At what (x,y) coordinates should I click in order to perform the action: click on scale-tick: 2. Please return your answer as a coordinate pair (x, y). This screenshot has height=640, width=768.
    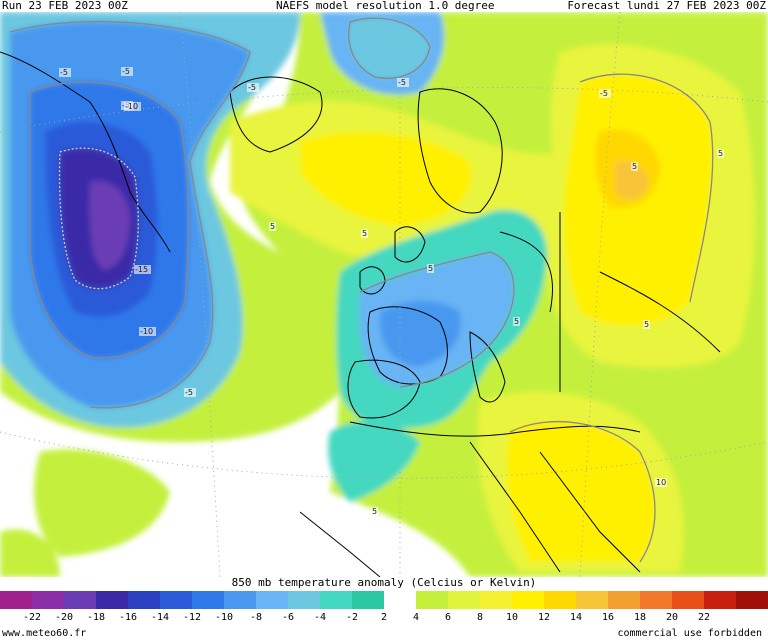
    Looking at the image, I should click on (384, 617).